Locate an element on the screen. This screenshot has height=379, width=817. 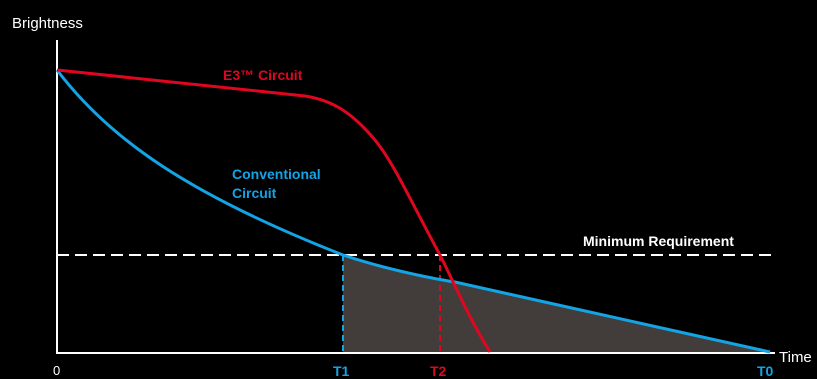
t2-label: T2 is located at coordinates (438, 371).